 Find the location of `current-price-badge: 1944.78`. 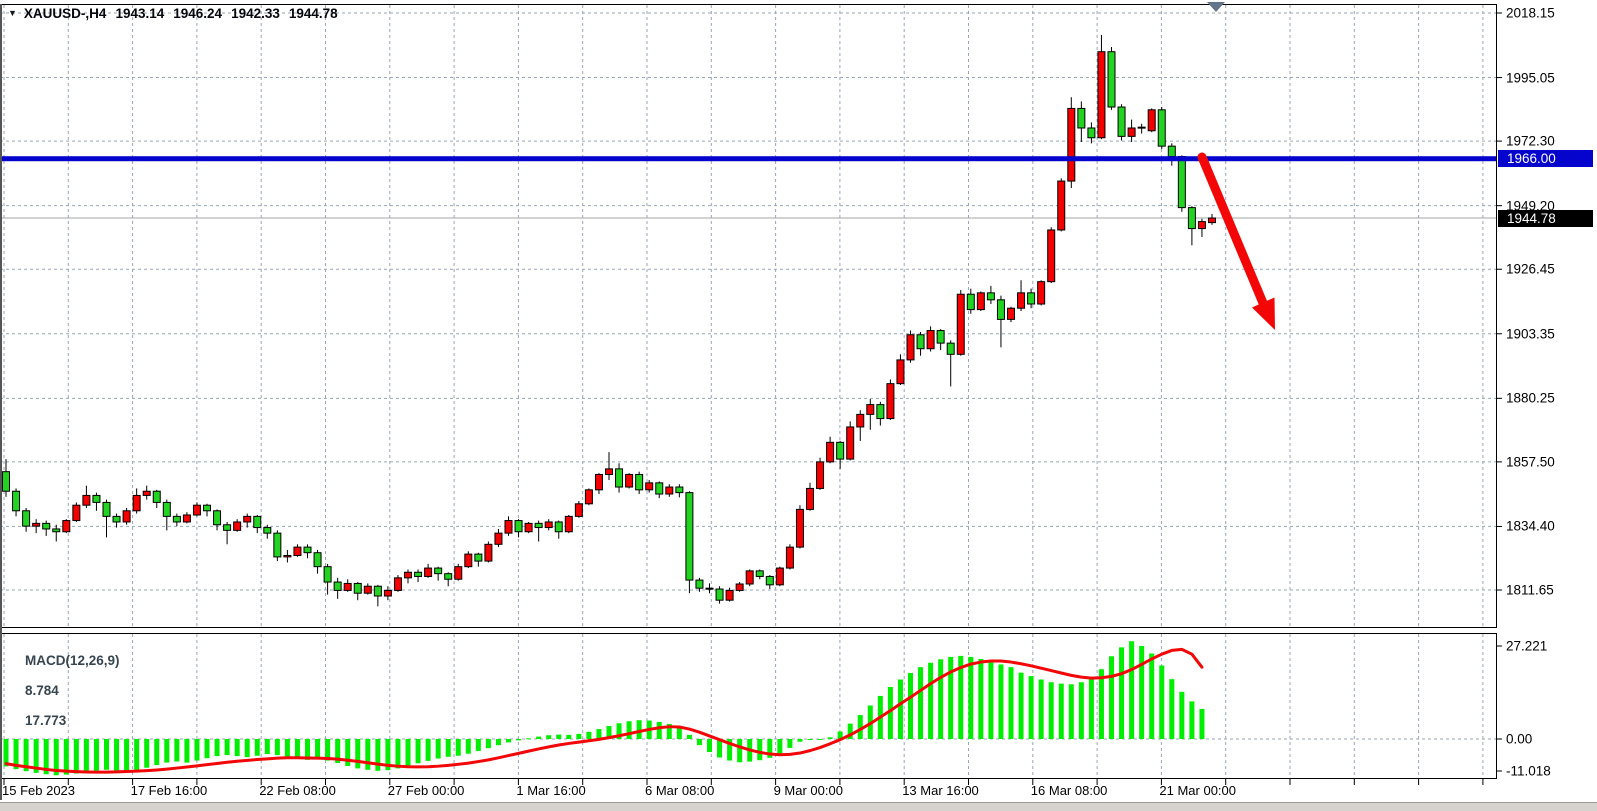

current-price-badge: 1944.78 is located at coordinates (1545, 218).